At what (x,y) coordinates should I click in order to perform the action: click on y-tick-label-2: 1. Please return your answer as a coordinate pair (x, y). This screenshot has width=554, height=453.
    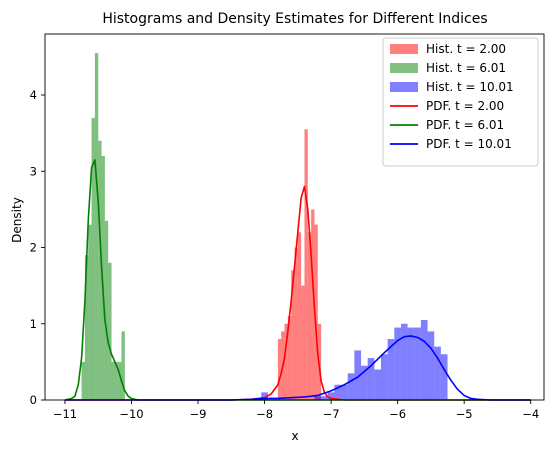
    Looking at the image, I should click on (33, 324).